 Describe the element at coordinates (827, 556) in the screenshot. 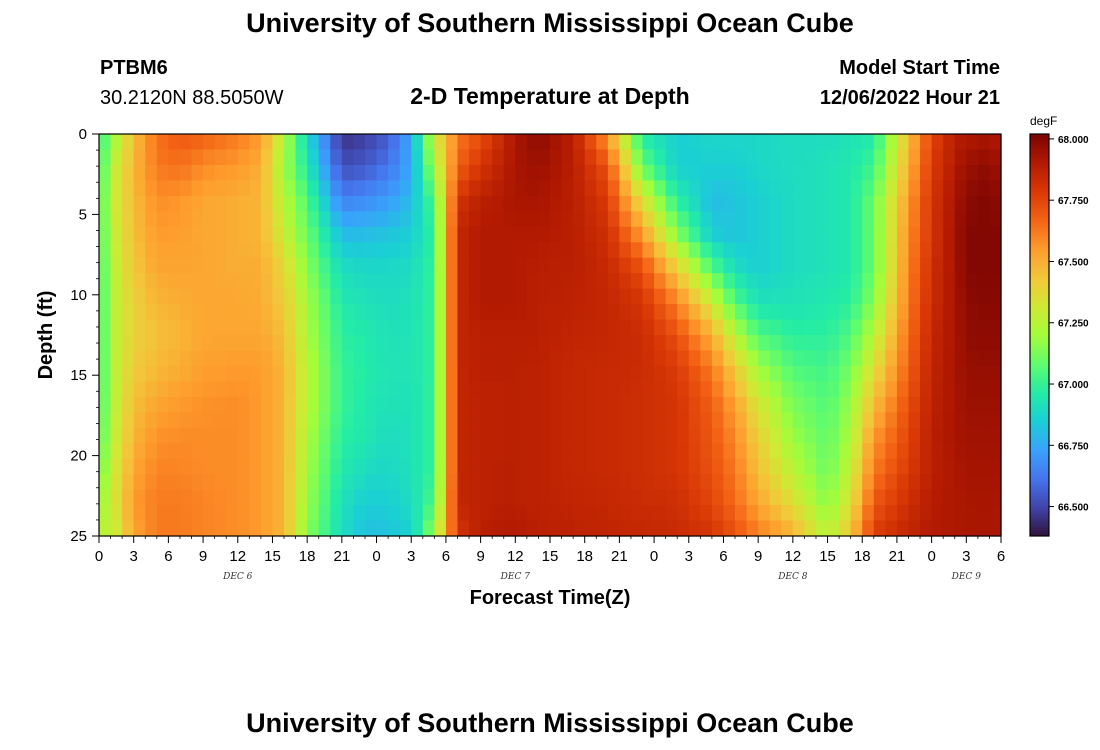

I see `x-tick-label: 15` at that location.